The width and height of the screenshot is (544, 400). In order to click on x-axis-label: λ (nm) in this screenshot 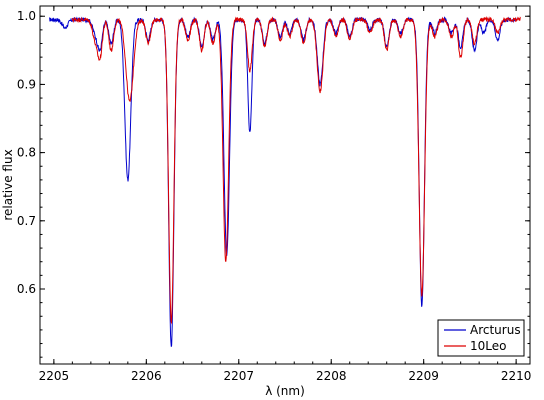, I will do `click(285, 391)`.